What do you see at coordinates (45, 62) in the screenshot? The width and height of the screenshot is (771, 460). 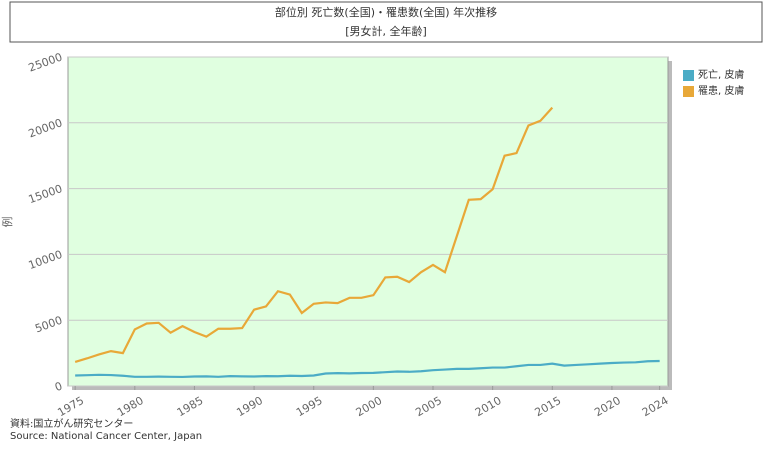 I see `y-tick-label: 25000` at bounding box center [45, 62].